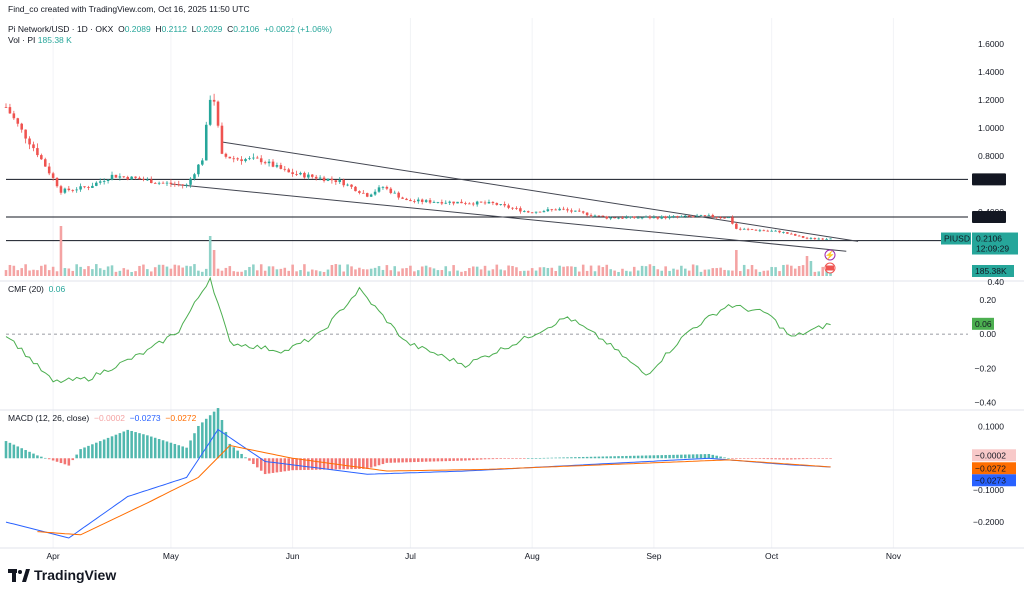 The image size is (1024, 595). I want to click on trendlines, so click(514, 196).